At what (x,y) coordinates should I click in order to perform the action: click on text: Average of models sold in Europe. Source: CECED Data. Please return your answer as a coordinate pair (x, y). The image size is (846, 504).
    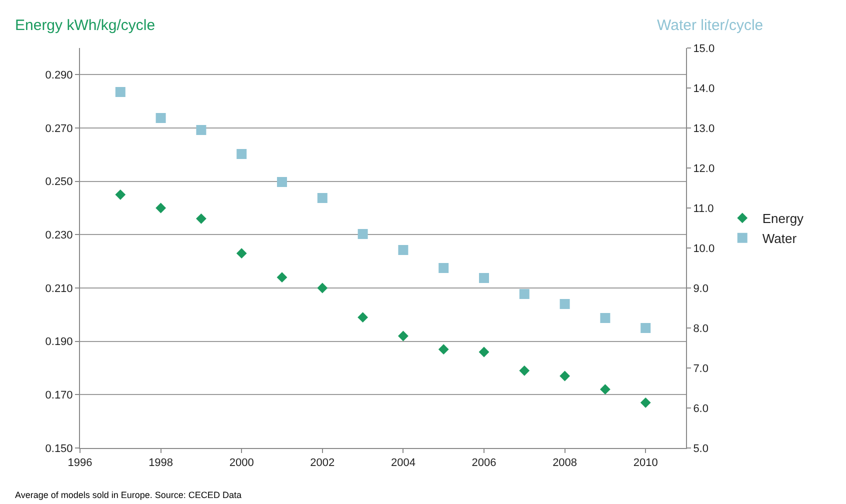
    Looking at the image, I should click on (128, 495).